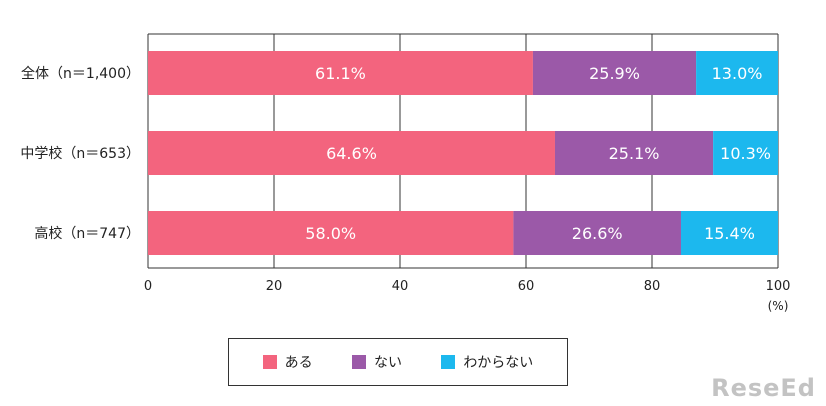  I want to click on data-label-1-0: 64.6%, so click(351, 153).